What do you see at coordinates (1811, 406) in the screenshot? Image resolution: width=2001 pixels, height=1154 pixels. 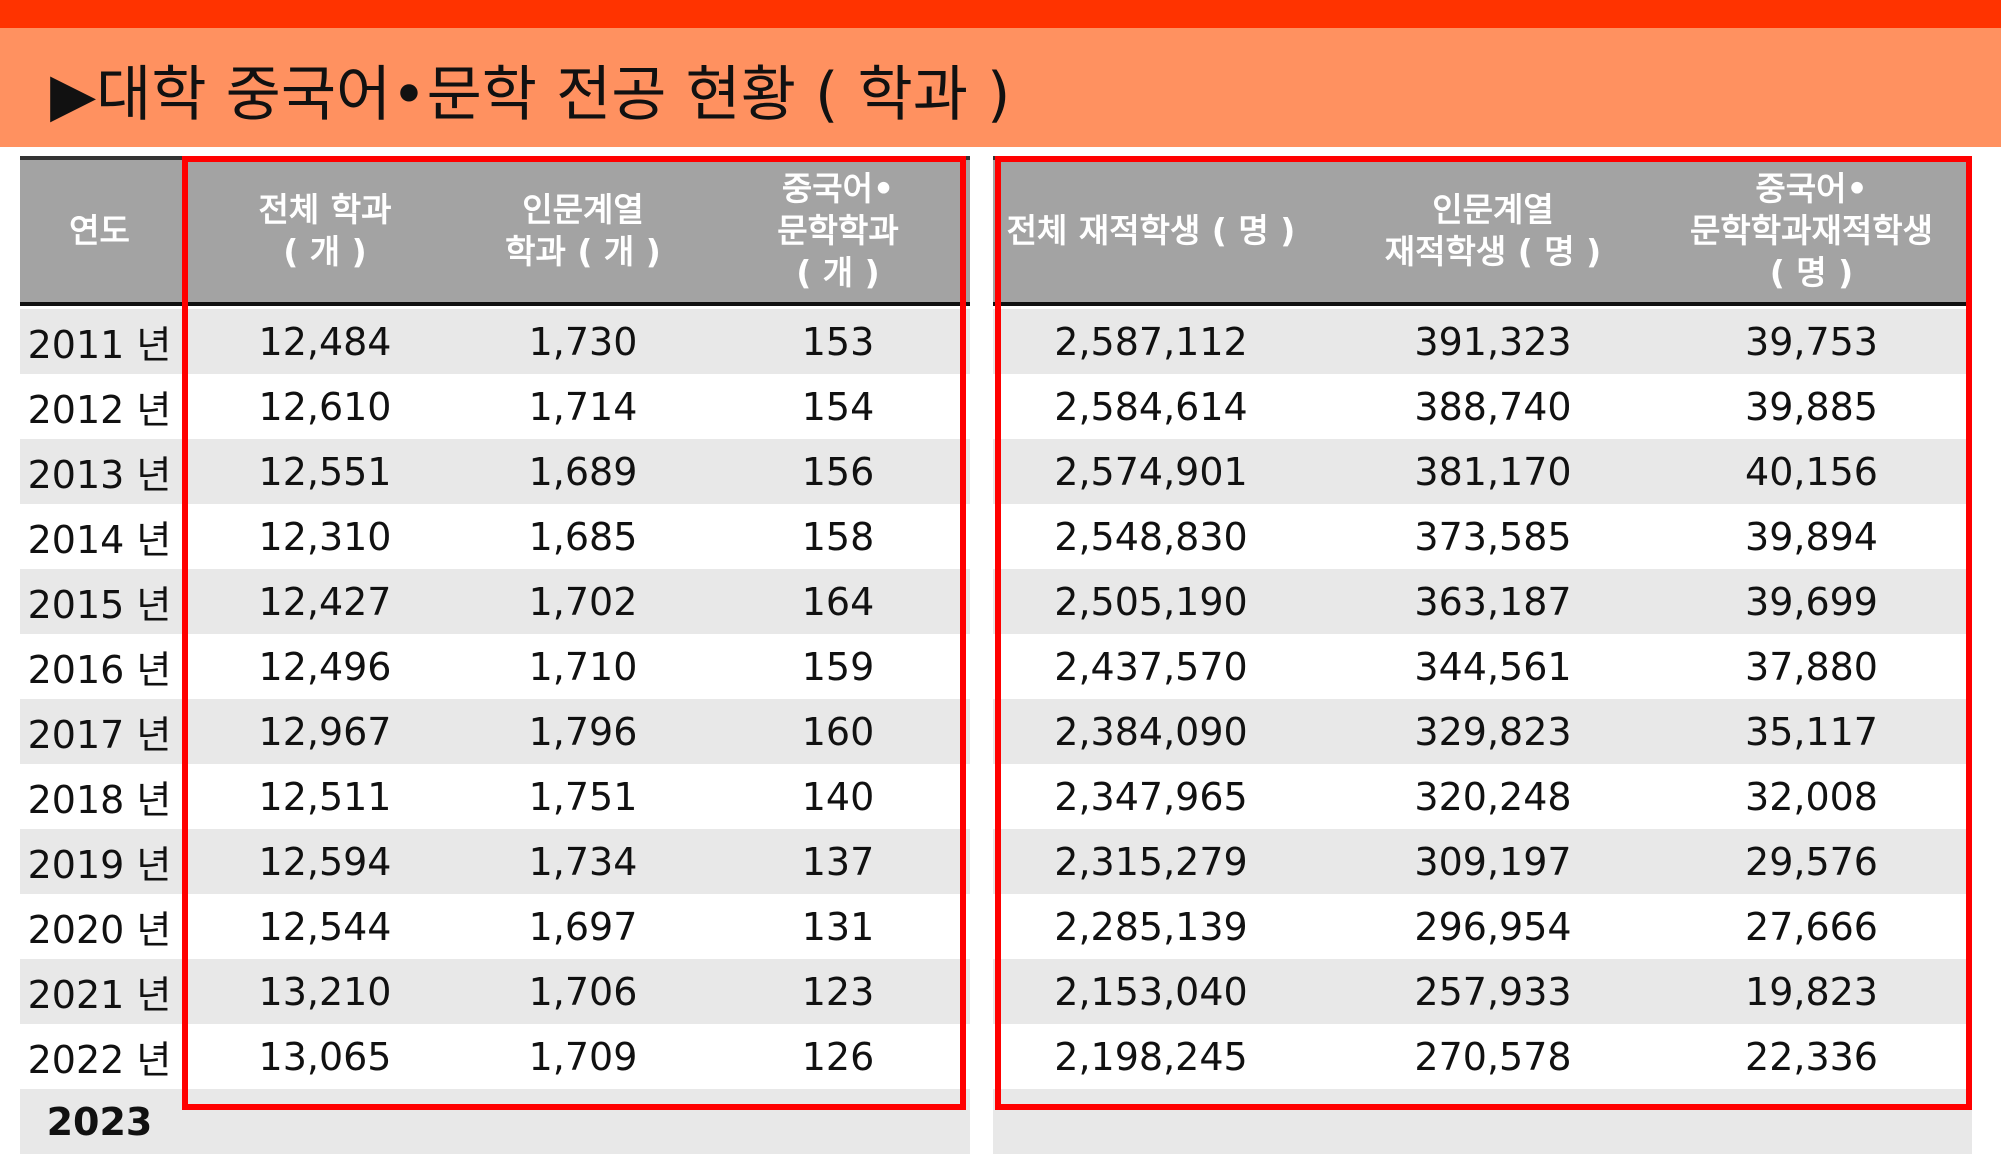 I see `value-cell: 39,885` at bounding box center [1811, 406].